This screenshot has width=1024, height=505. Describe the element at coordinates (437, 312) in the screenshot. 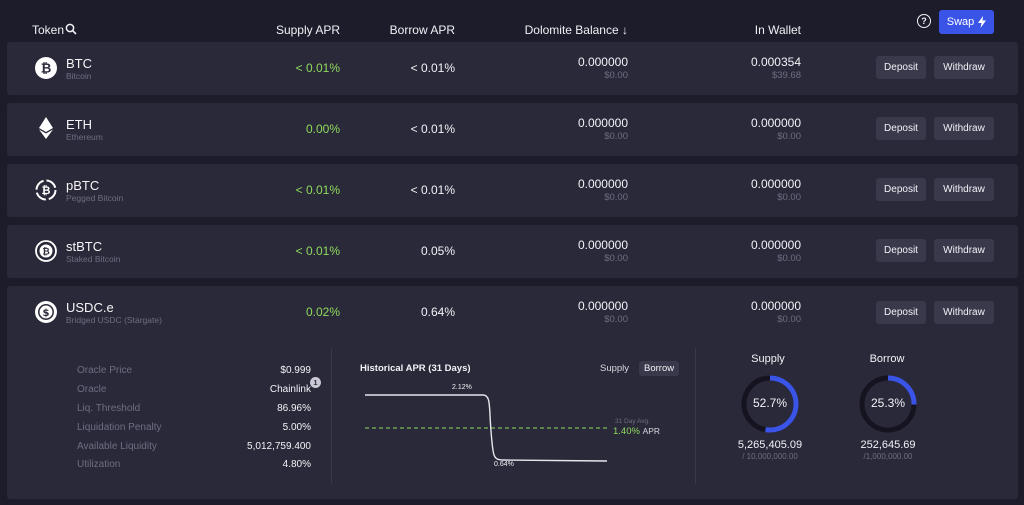

I see `borrow-apr: 0.64%` at that location.